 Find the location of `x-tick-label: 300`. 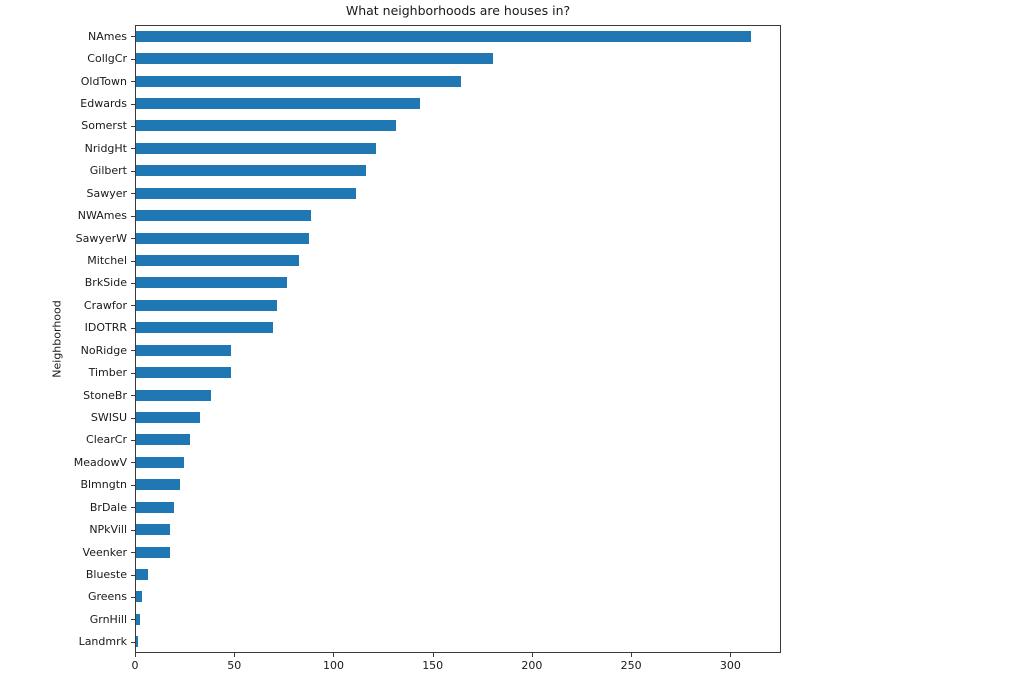

x-tick-label: 300 is located at coordinates (730, 665).